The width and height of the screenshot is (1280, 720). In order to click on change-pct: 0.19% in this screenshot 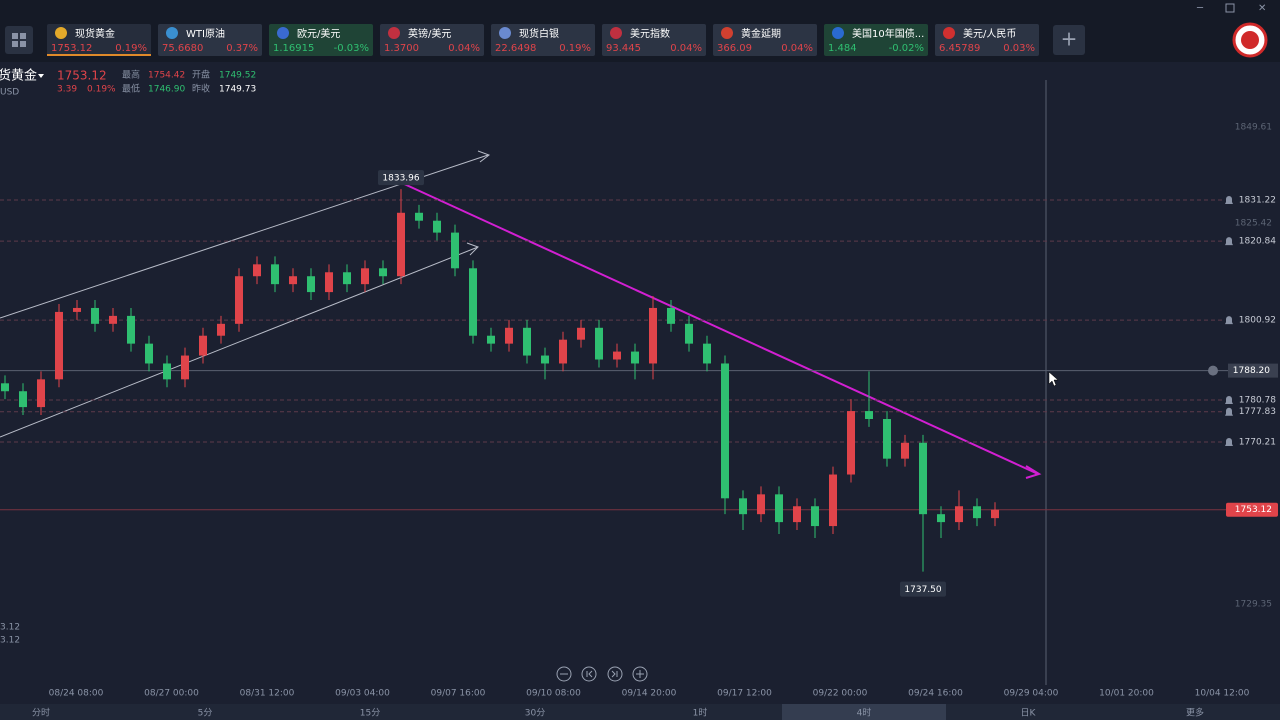, I will do `click(101, 90)`.